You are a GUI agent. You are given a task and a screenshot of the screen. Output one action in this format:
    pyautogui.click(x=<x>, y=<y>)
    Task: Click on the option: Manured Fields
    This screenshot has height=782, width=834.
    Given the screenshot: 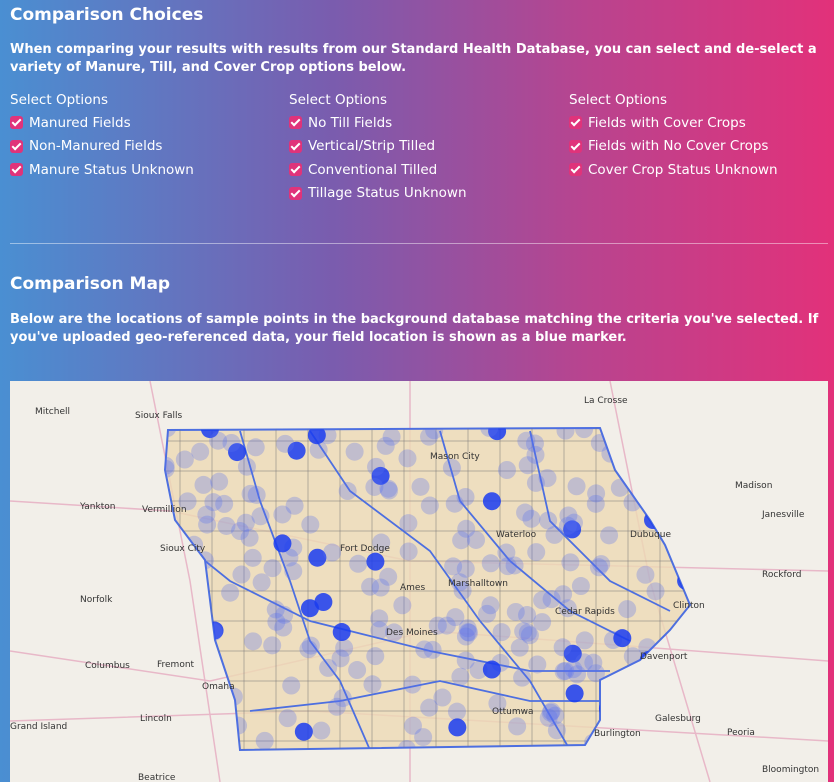 What is the action you would take?
    pyautogui.click(x=102, y=123)
    